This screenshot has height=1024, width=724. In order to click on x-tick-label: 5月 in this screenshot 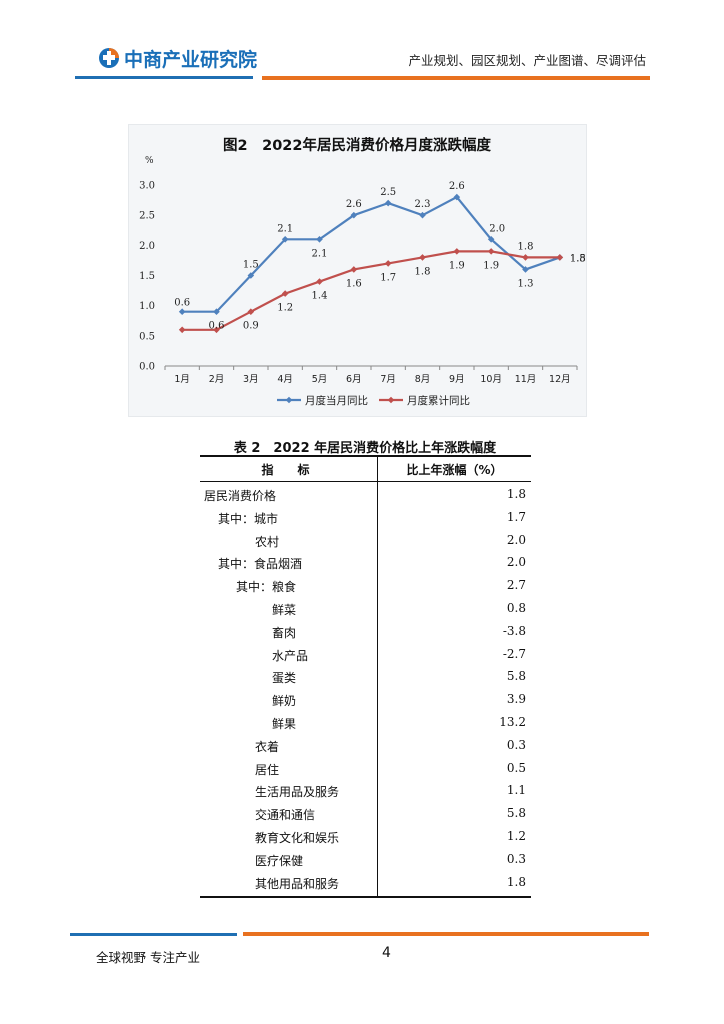, I will do `click(320, 379)`.